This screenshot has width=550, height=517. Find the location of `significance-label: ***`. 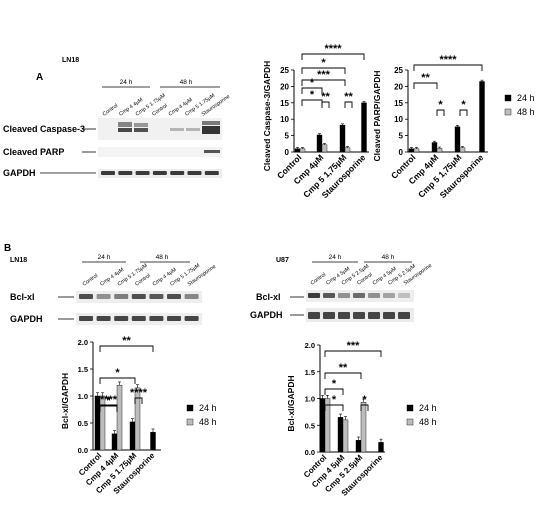

significance-label: *** is located at coordinates (354, 346).